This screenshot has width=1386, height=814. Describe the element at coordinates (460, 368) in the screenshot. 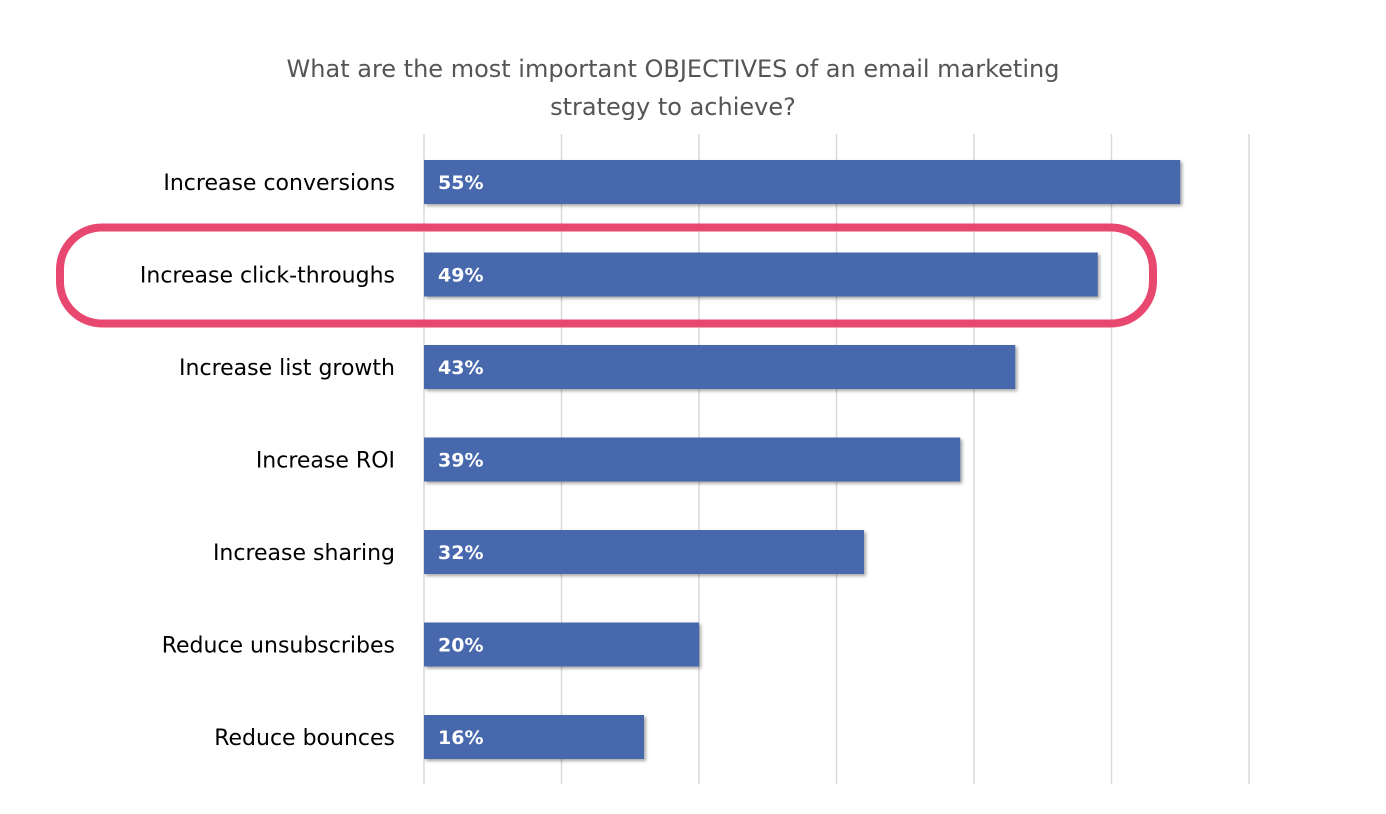

I see `value-label: 43%` at that location.